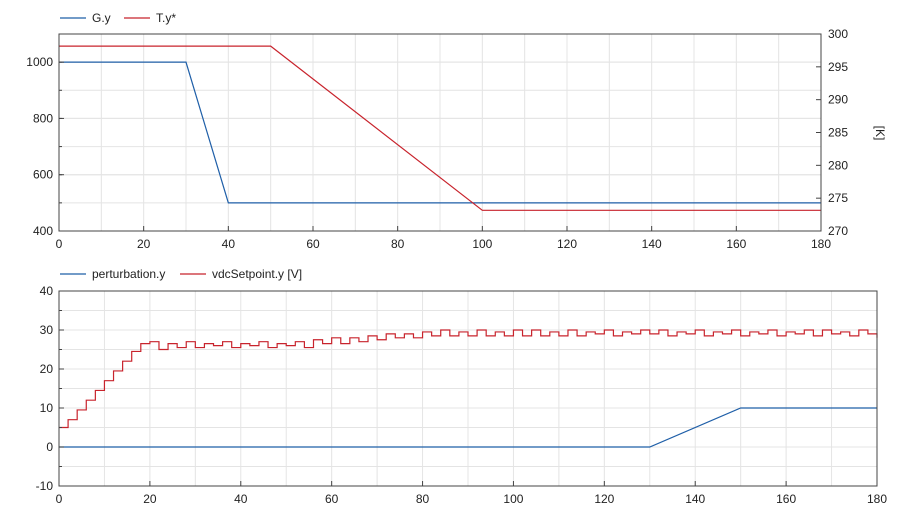 The width and height of the screenshot is (903, 516). I want to click on top-y2-tick-label: 275, so click(838, 198).